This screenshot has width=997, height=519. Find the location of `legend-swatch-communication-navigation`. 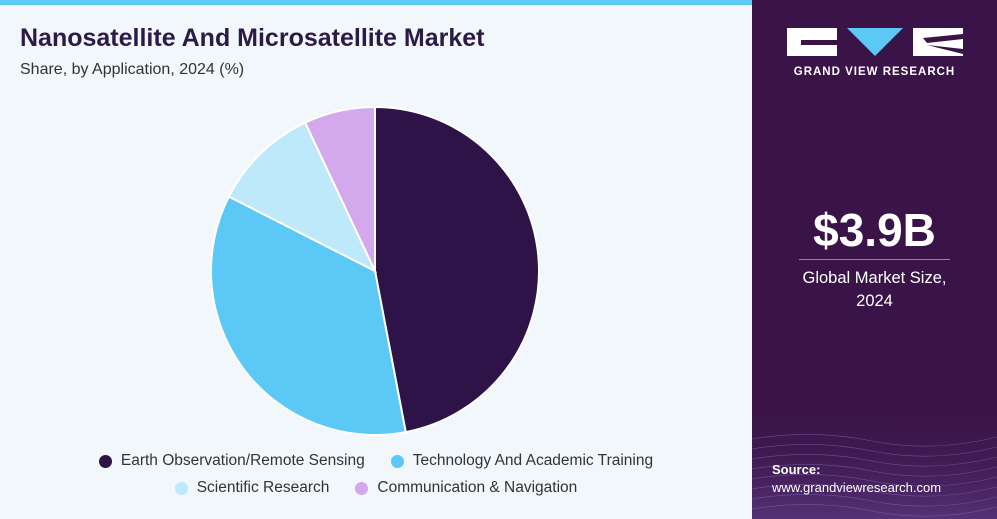

legend-swatch-communication-navigation is located at coordinates (362, 488).